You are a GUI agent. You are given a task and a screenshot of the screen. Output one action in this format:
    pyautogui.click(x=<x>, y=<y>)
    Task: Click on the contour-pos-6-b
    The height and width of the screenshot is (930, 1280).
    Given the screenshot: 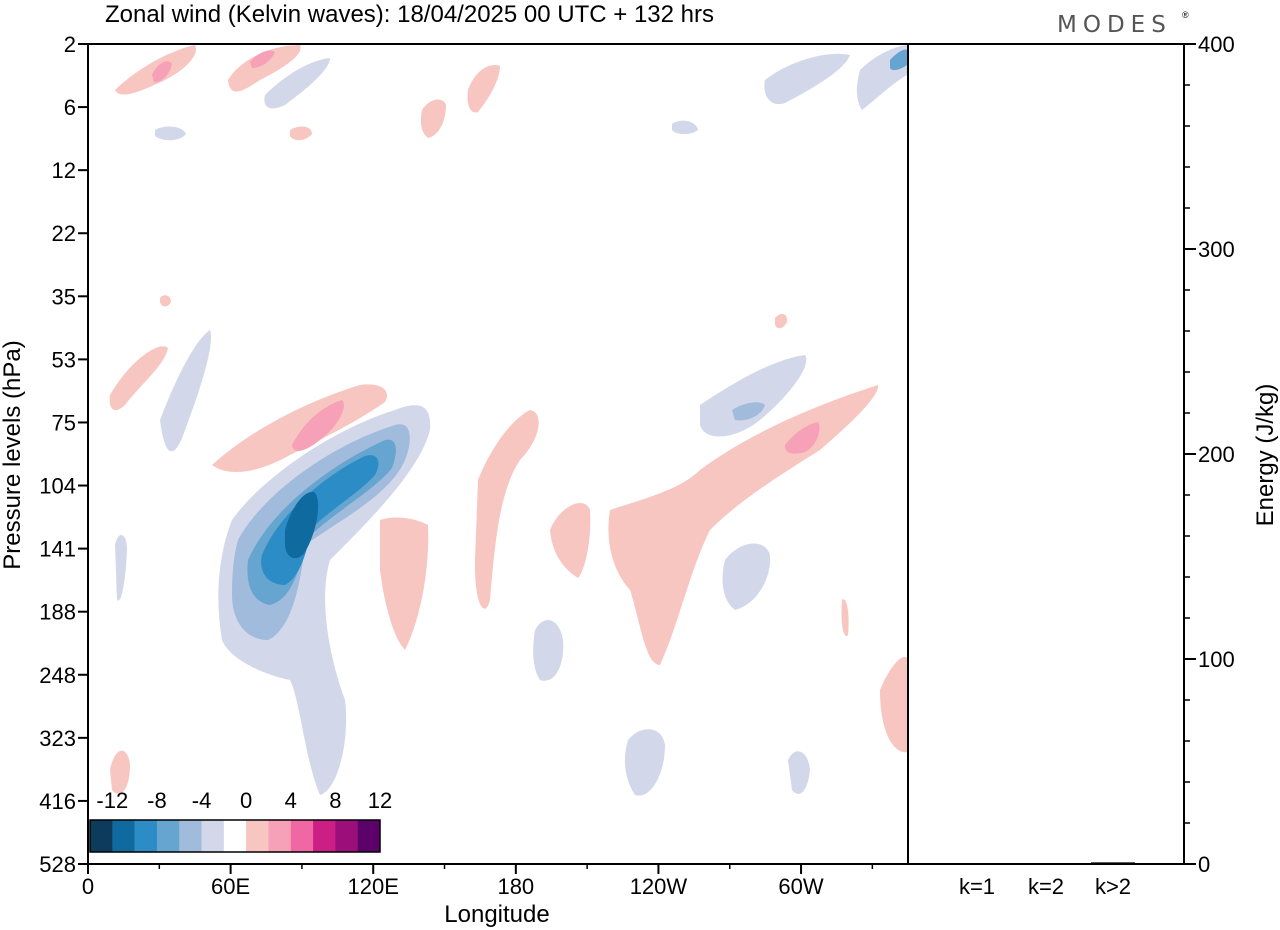 What is the action you would take?
    pyautogui.click(x=802, y=438)
    